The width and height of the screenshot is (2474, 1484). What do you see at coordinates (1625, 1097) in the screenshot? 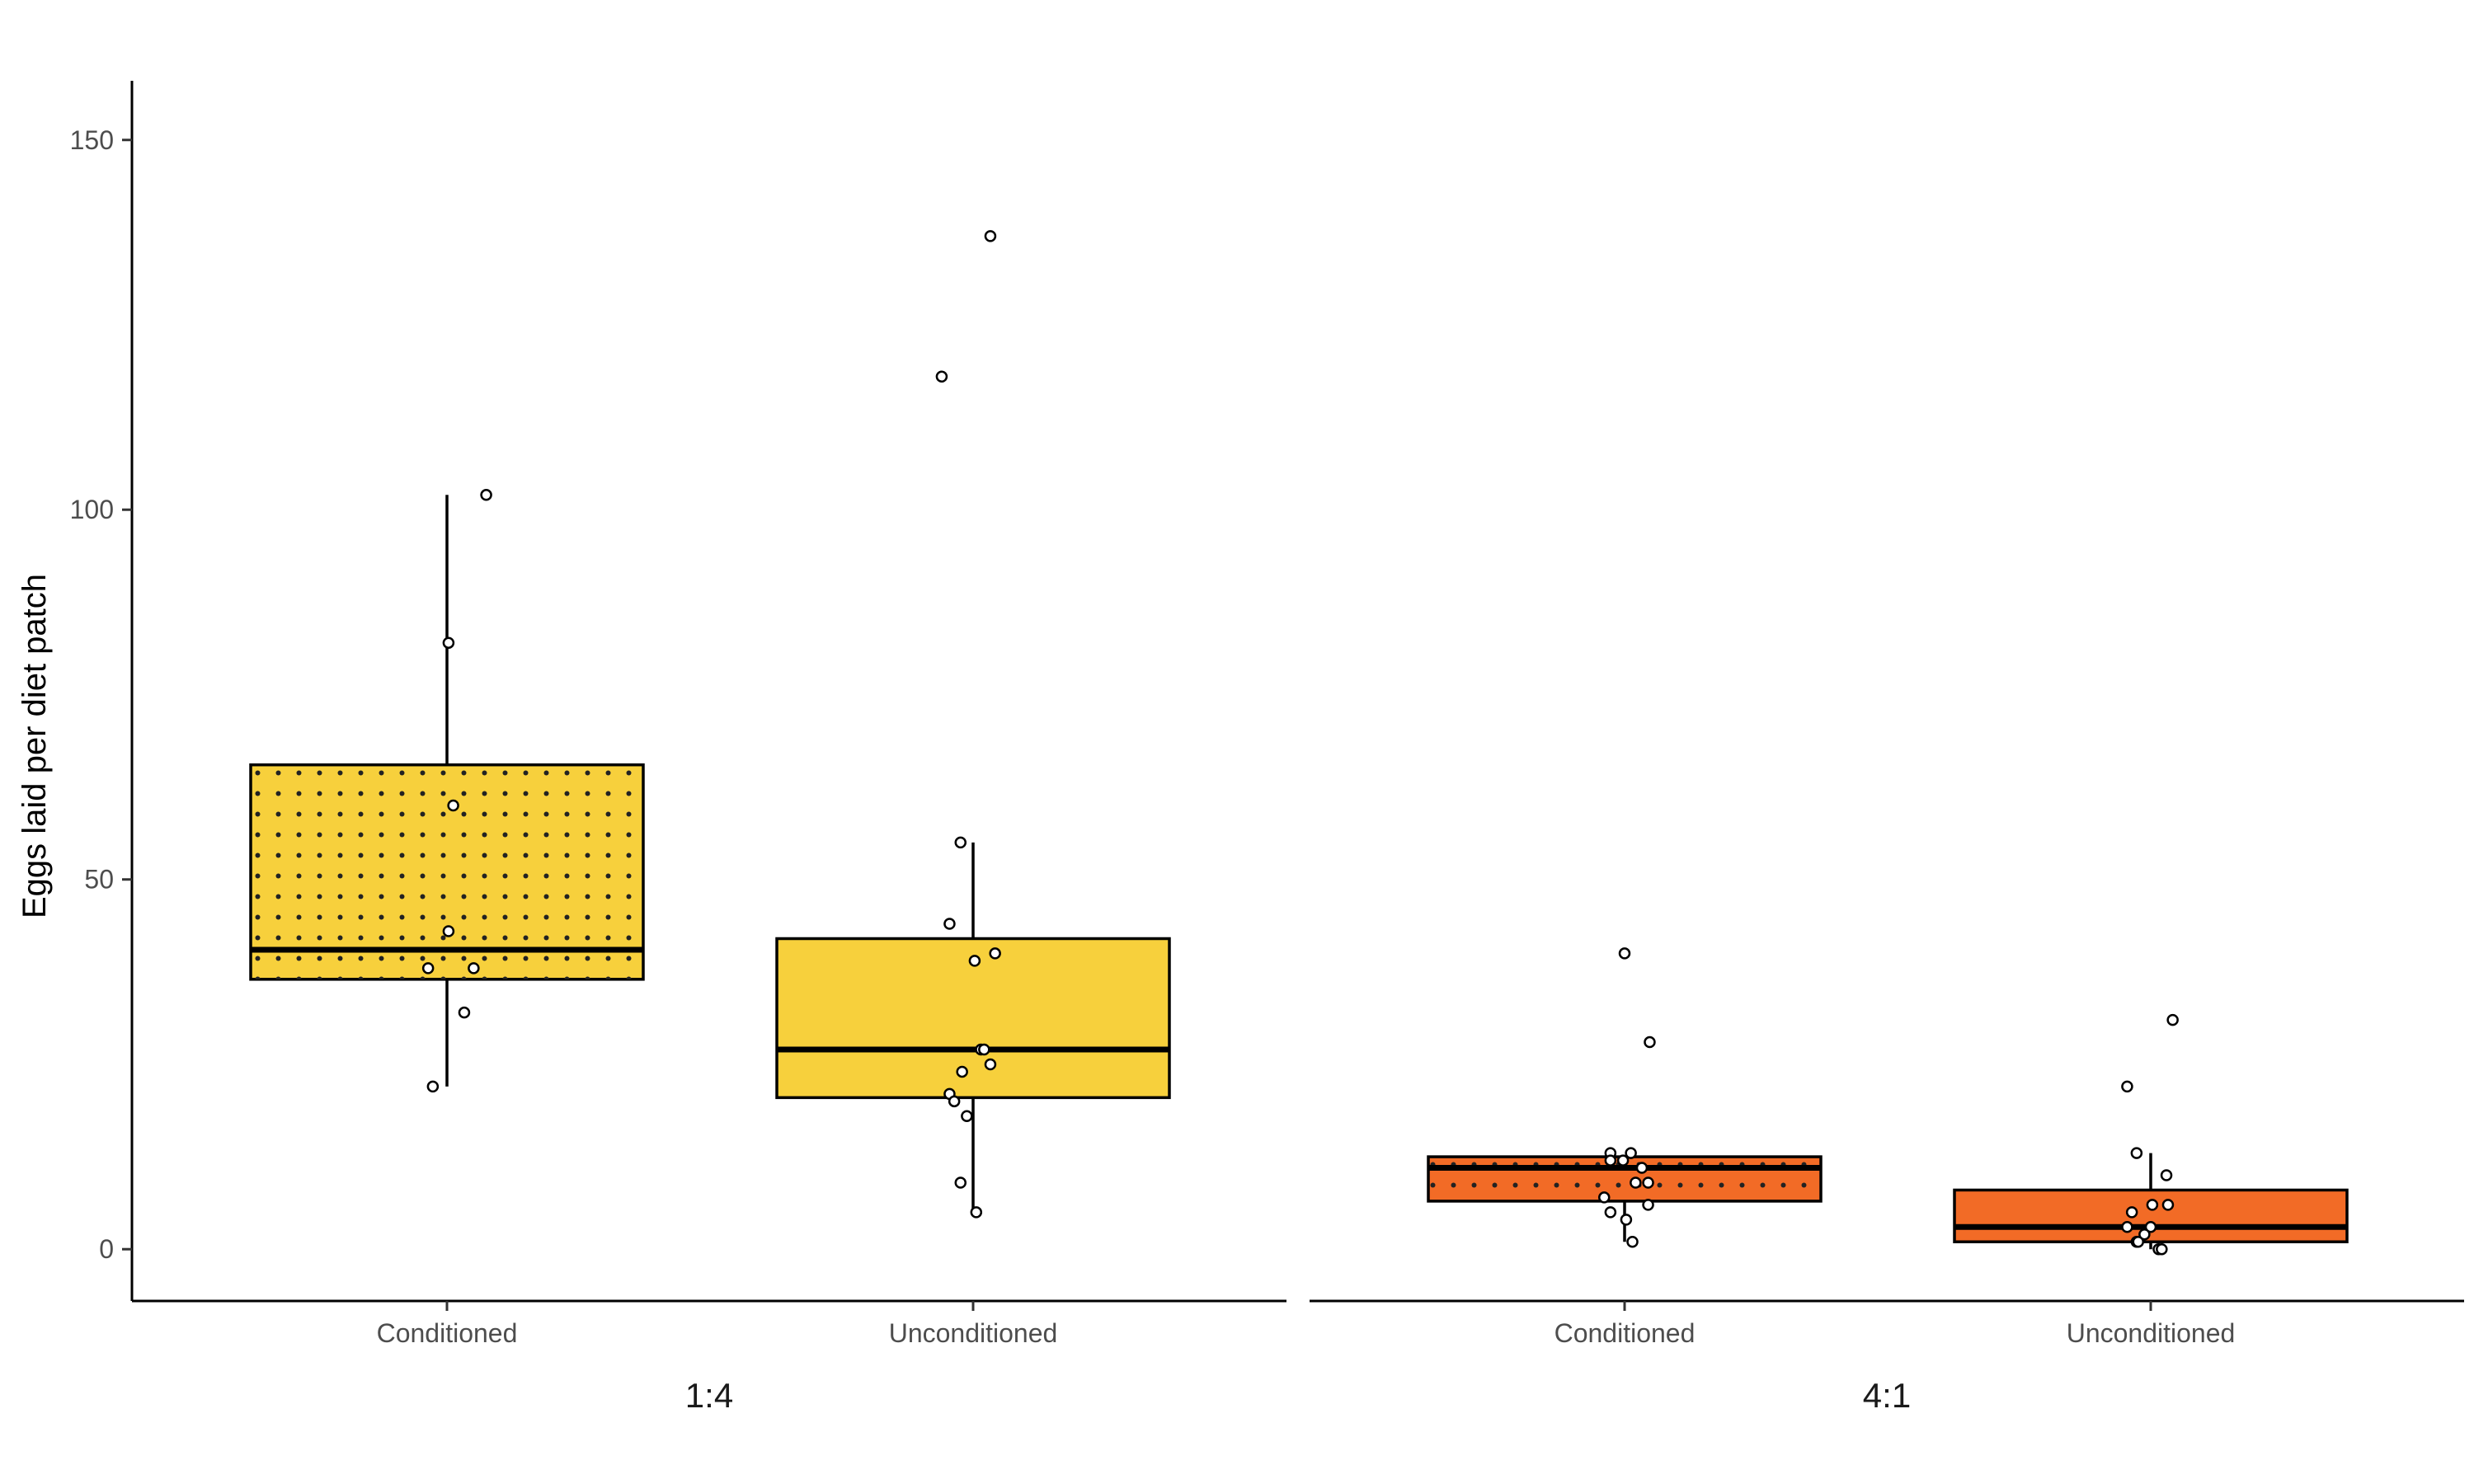
I see `box-4-1-conditioned` at bounding box center [1625, 1097].